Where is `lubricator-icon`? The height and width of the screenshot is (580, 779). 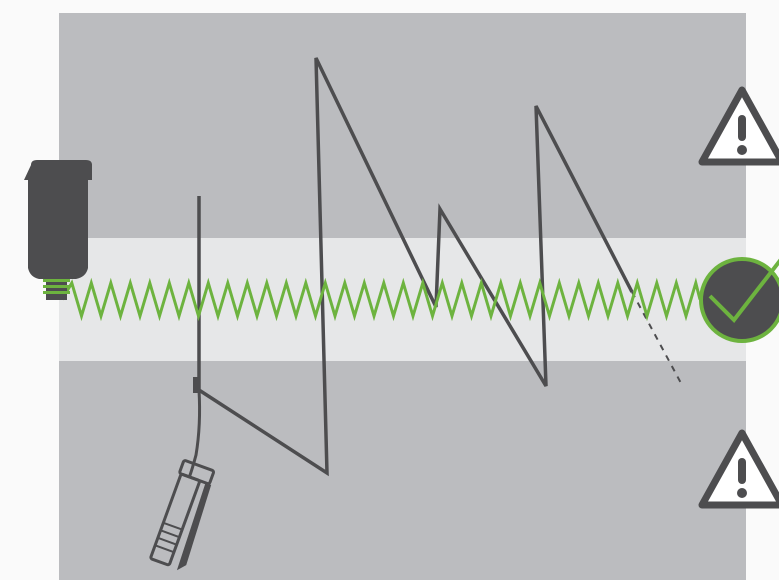 lubricator-icon is located at coordinates (58, 230).